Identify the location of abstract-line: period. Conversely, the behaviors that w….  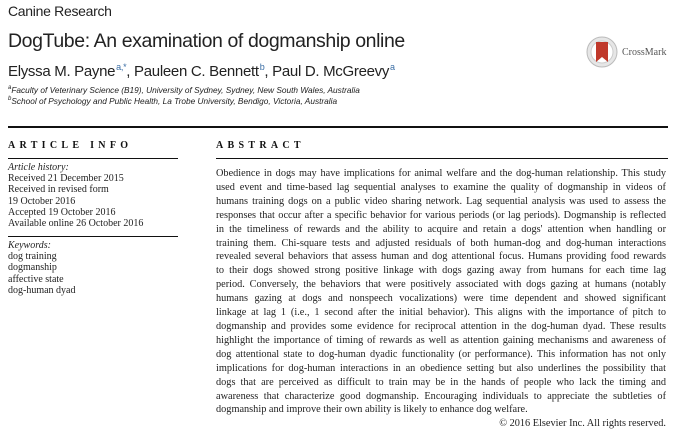
(441, 285).